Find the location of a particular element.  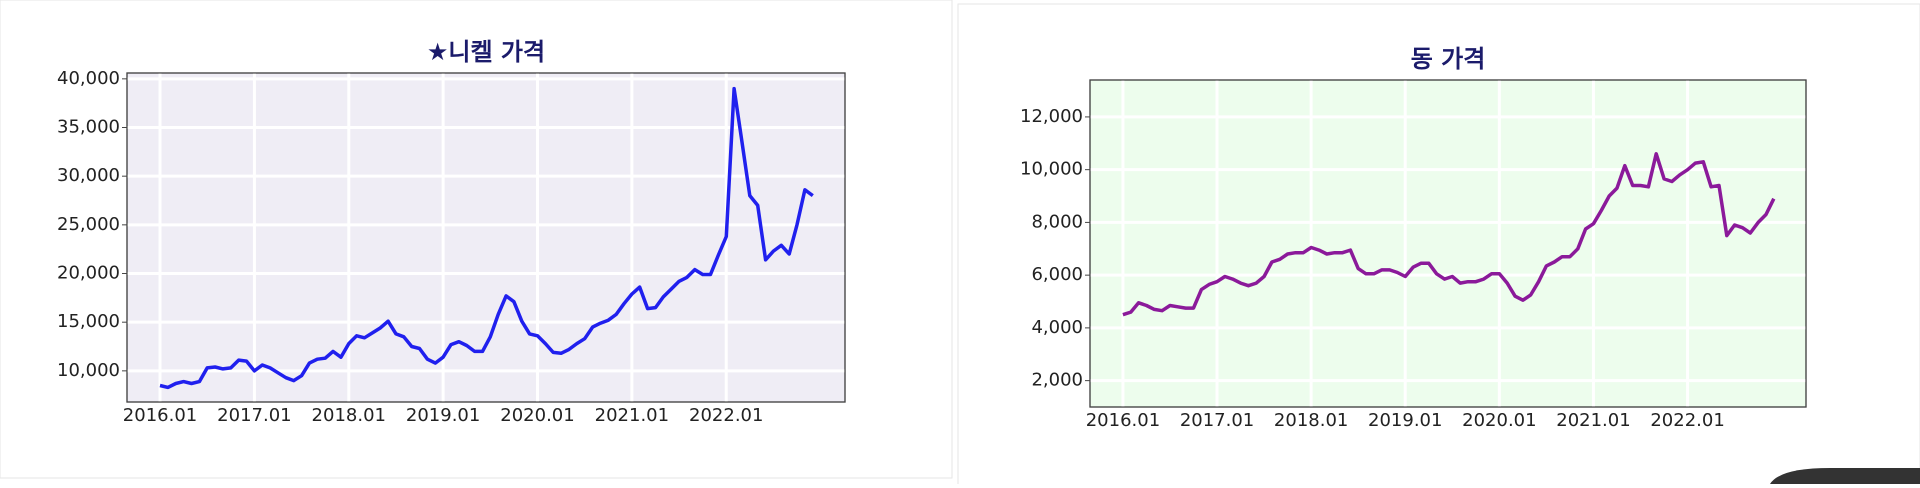

chart-title: ★니켈 가격 is located at coordinates (486, 52).